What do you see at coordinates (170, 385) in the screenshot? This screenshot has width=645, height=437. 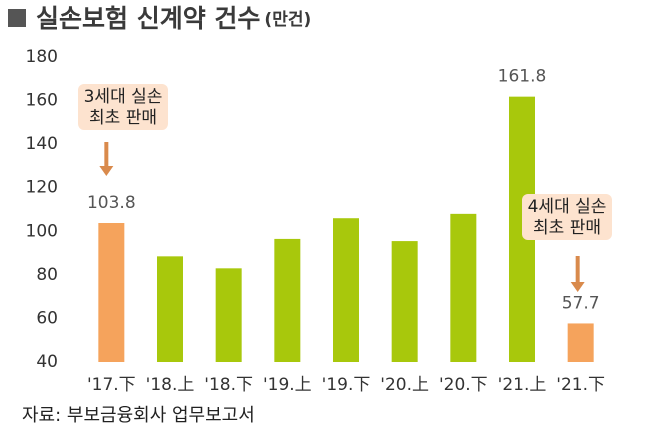 I see `x-tick-label: '18.上` at bounding box center [170, 385].